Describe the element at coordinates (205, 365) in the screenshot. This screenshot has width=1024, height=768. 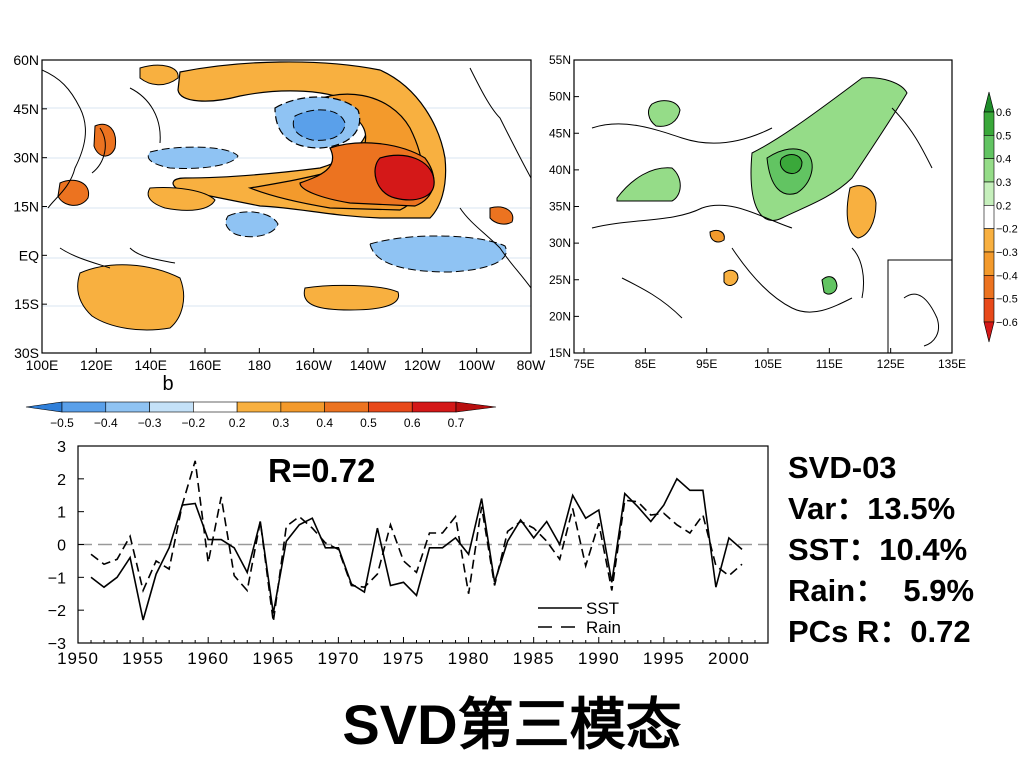
I see `sst-lon-label: 160E` at that location.